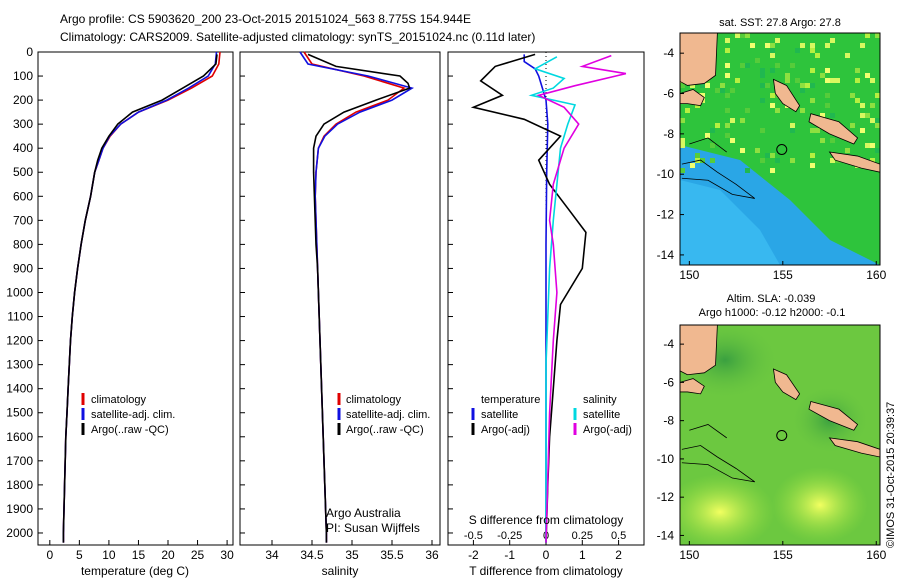 Image resolution: width=900 pixels, height=585 pixels. Describe the element at coordinates (786, 95) in the screenshot. I see `sst-bougainville-land` at that location.